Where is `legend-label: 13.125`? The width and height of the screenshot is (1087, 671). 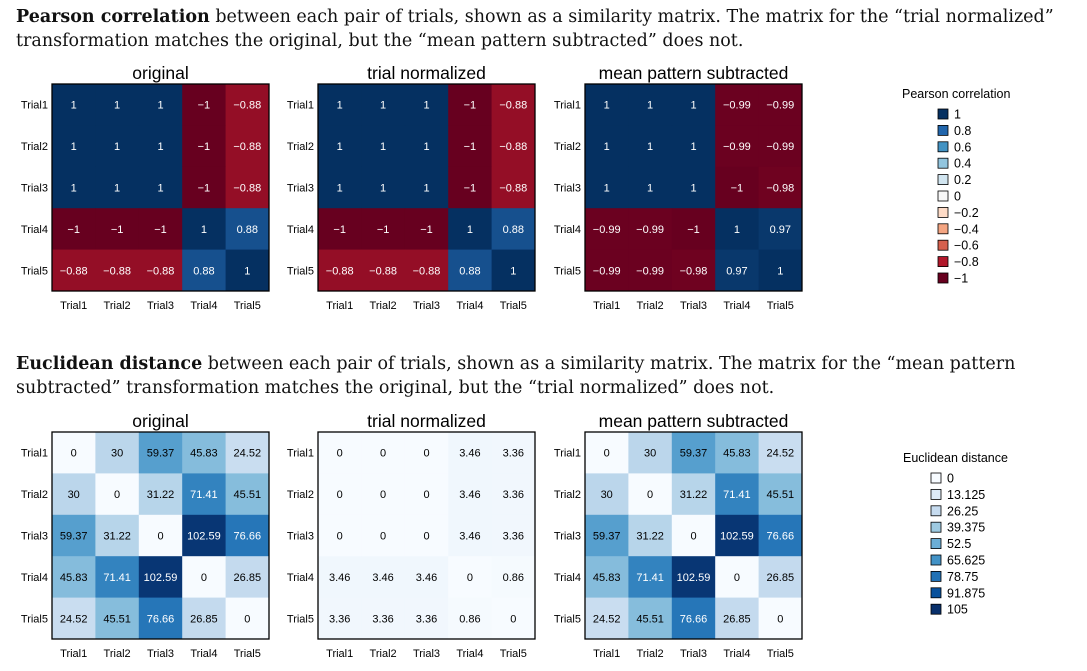
legend-label: 13.125 is located at coordinates (966, 495).